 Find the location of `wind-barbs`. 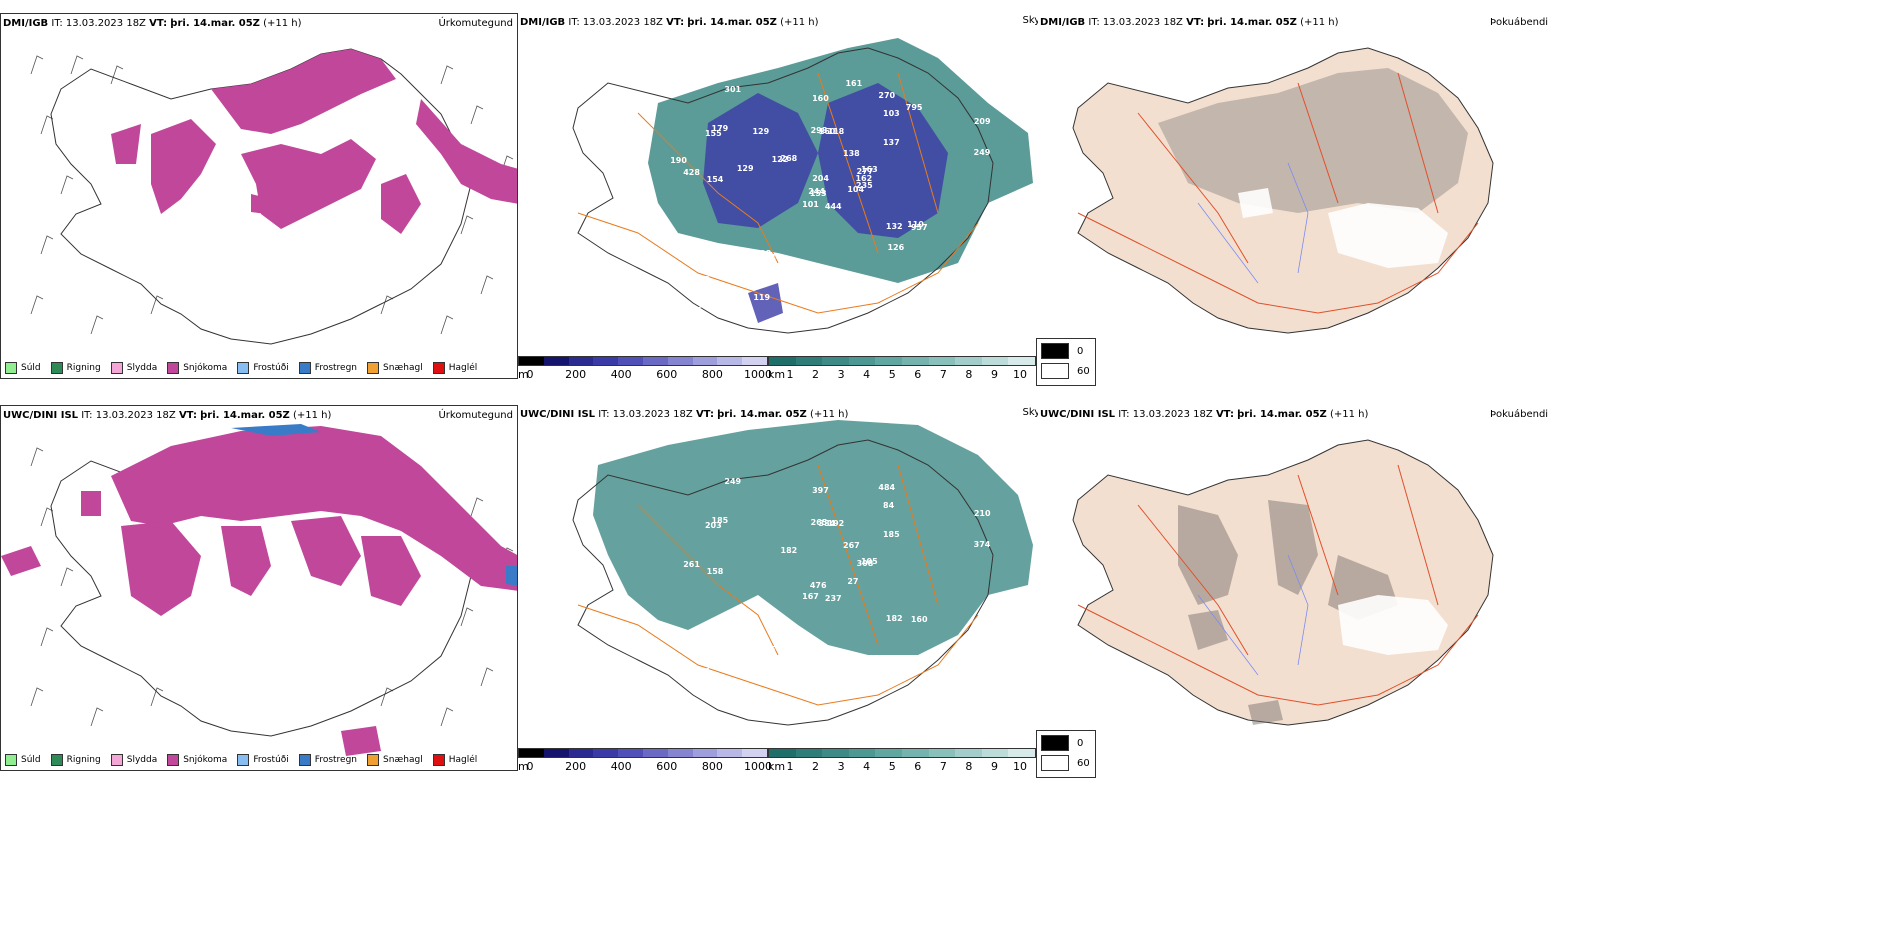

wind-barbs is located at coordinates (272, 195).